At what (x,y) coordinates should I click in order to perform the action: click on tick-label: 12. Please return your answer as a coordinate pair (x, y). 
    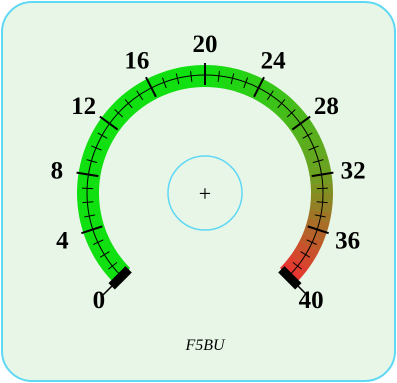
    Looking at the image, I should click on (83, 106).